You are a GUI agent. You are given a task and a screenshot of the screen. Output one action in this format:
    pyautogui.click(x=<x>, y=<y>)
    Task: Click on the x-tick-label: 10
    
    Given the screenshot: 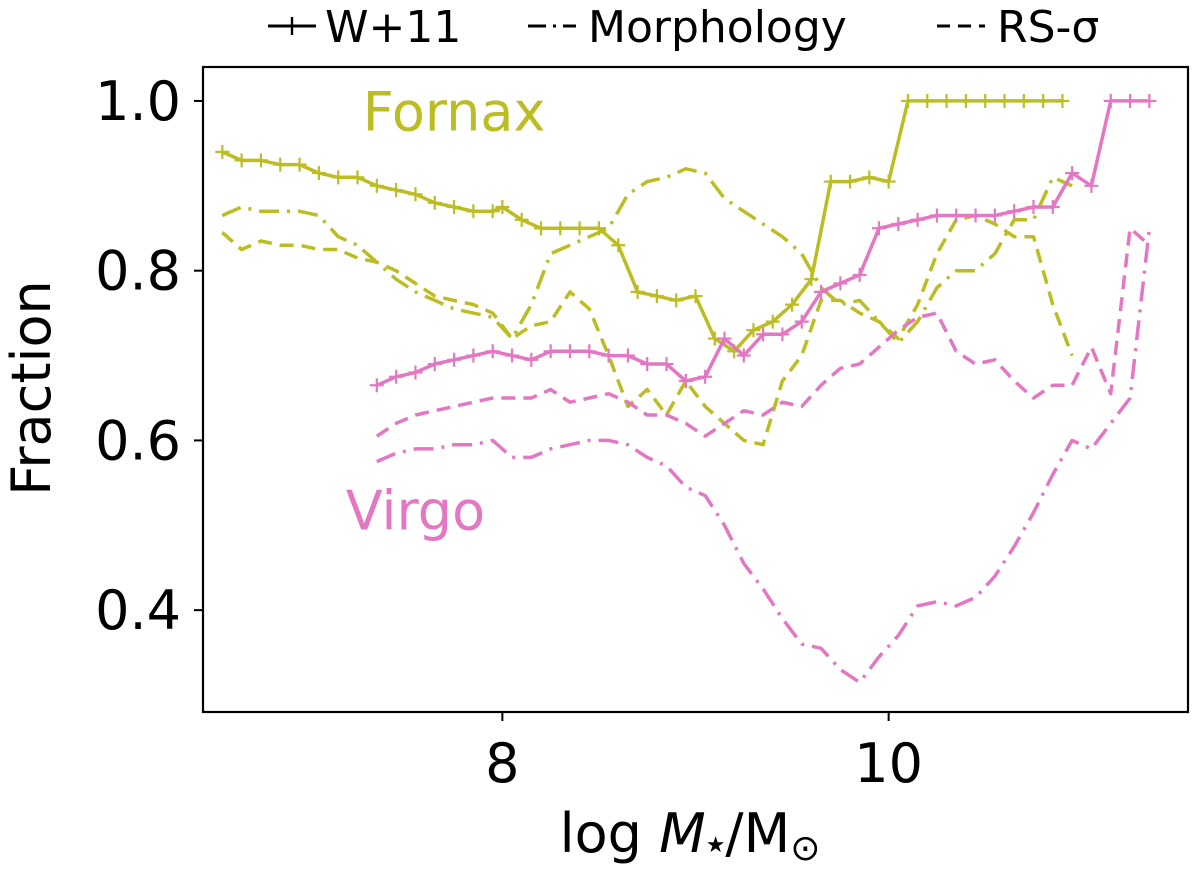 What is the action you would take?
    pyautogui.click(x=888, y=763)
    